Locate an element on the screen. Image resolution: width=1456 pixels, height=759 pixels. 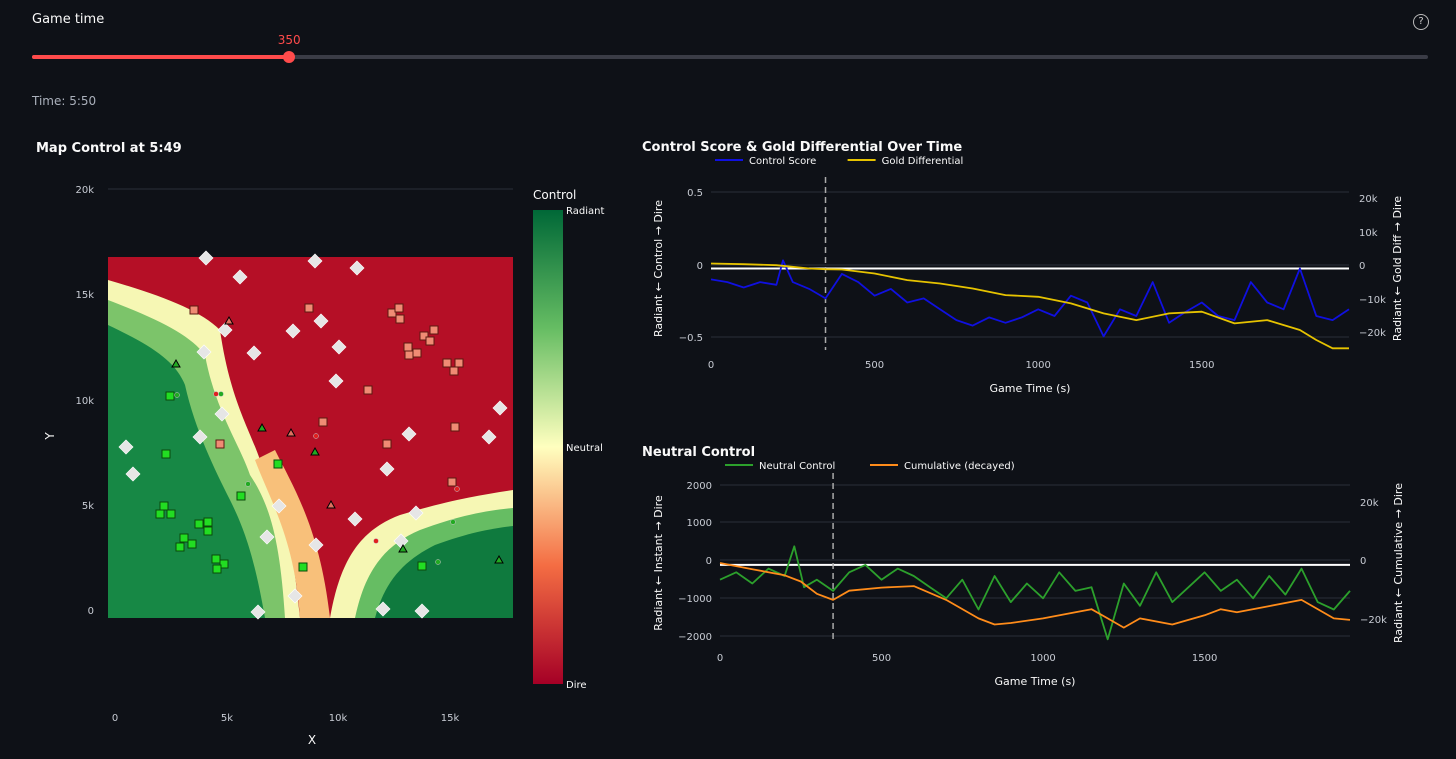
map-y-ticks: 0 5k 10k 15k 20k is located at coordinates (84, 401).